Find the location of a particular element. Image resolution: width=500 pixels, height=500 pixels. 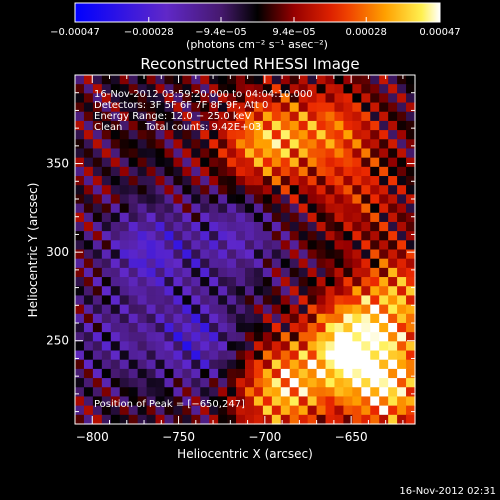

footer-timestamp: 16-Nov-2012 02:31 is located at coordinates (447, 491).